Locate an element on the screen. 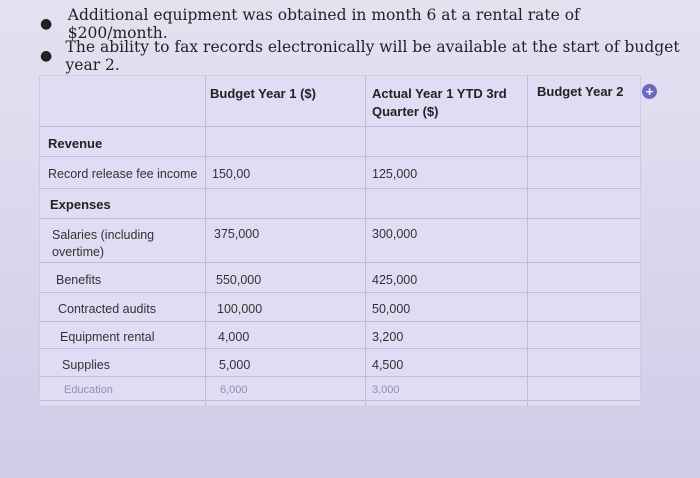  row-label: Contracted audits is located at coordinates (107, 309).